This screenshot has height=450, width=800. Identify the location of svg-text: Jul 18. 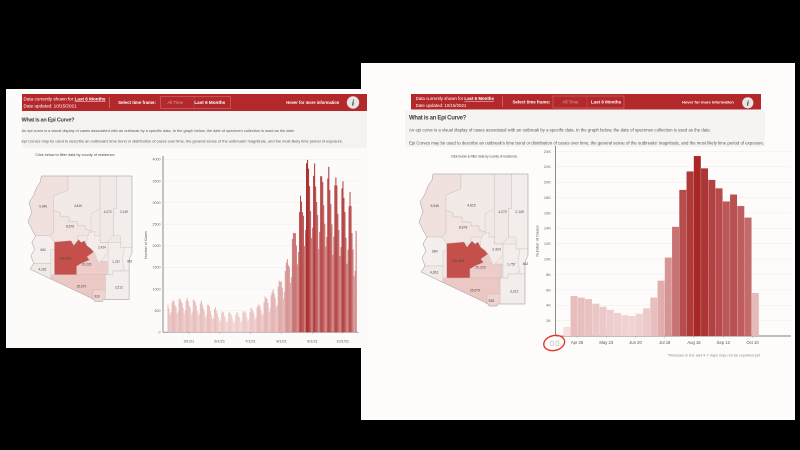
(665, 342).